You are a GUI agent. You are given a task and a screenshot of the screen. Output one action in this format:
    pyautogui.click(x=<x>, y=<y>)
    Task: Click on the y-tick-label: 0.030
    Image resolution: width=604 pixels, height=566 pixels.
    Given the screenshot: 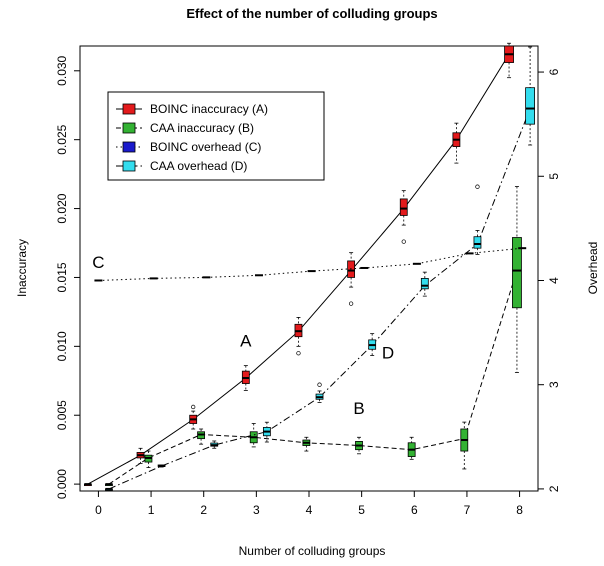 What is the action you would take?
    pyautogui.click(x=62, y=70)
    